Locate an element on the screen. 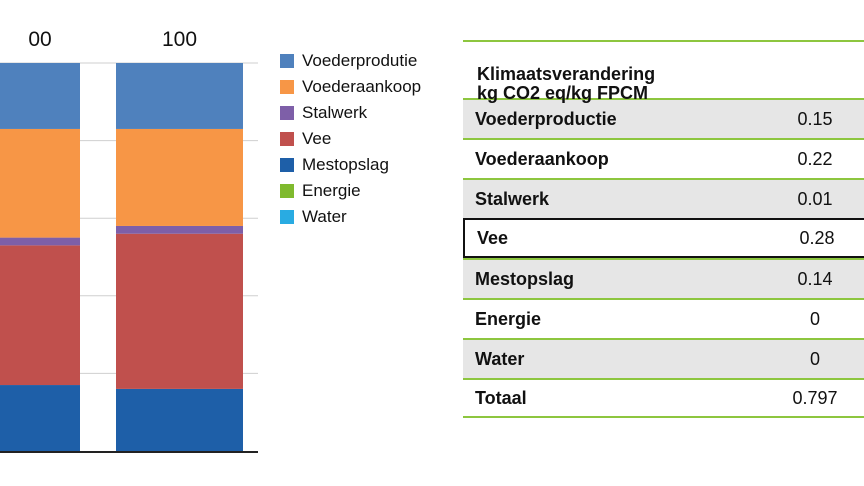  row-value: 0.01 is located at coordinates (815, 198).